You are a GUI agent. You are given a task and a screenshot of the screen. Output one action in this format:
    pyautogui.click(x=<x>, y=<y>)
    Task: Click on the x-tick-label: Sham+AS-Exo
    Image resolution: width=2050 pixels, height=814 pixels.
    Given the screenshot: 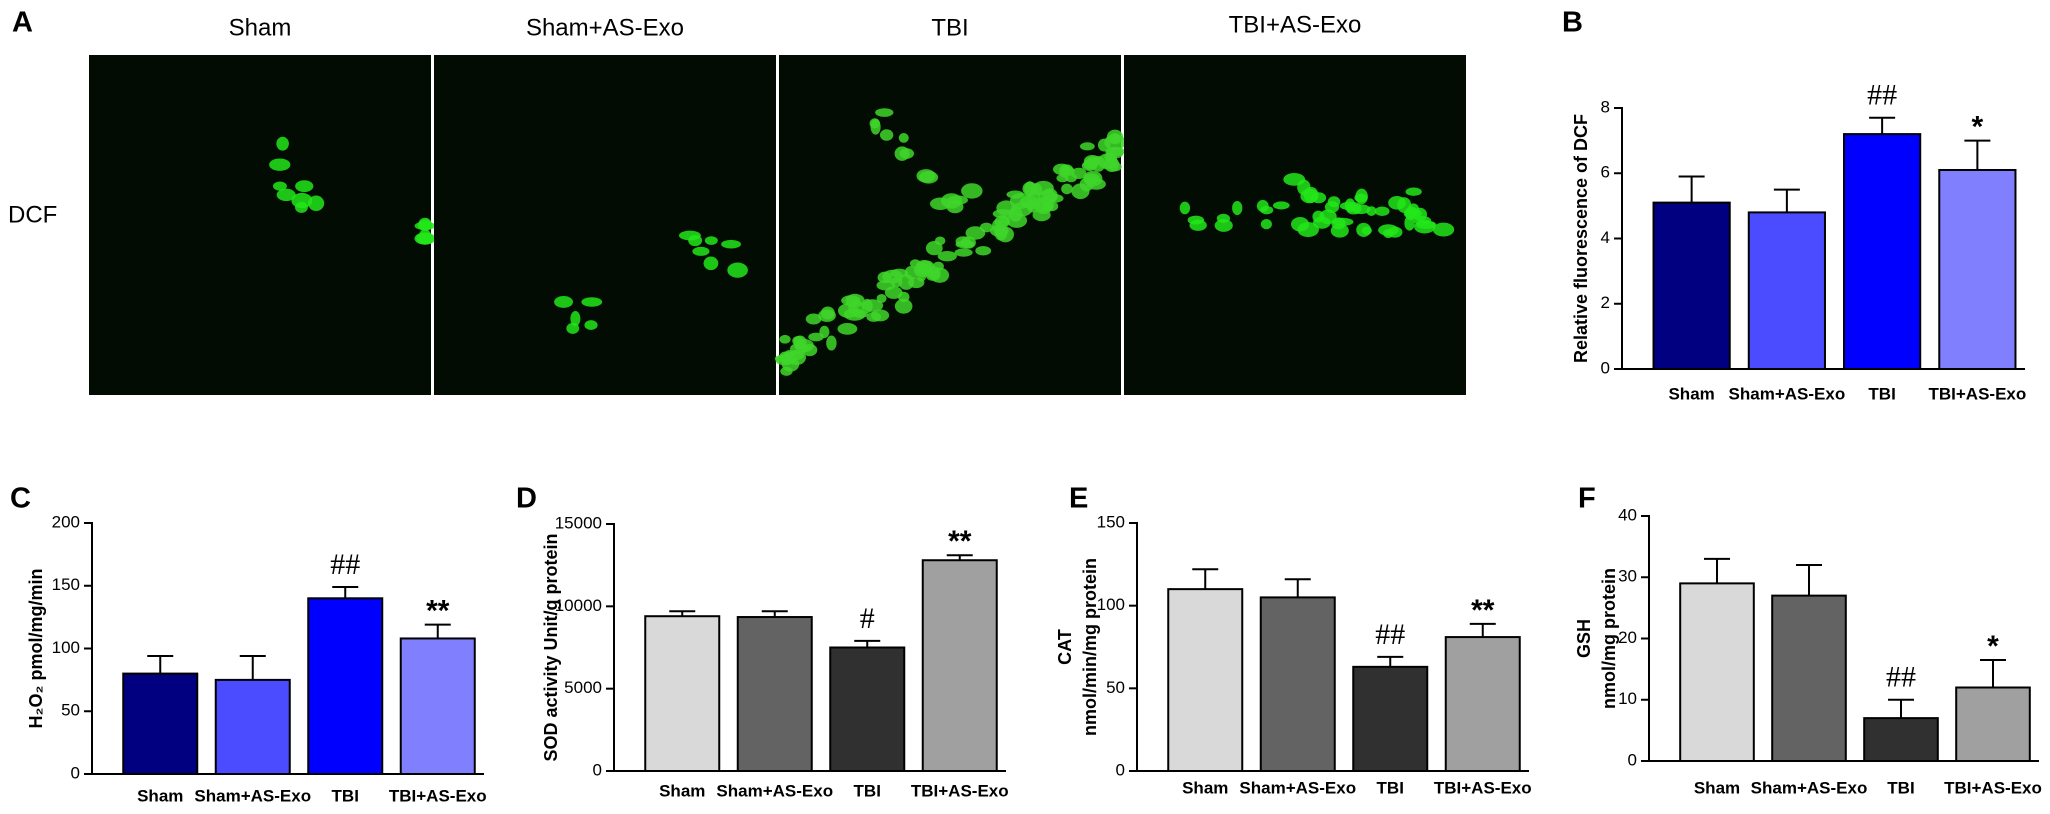 What is the action you would take?
    pyautogui.click(x=1787, y=393)
    